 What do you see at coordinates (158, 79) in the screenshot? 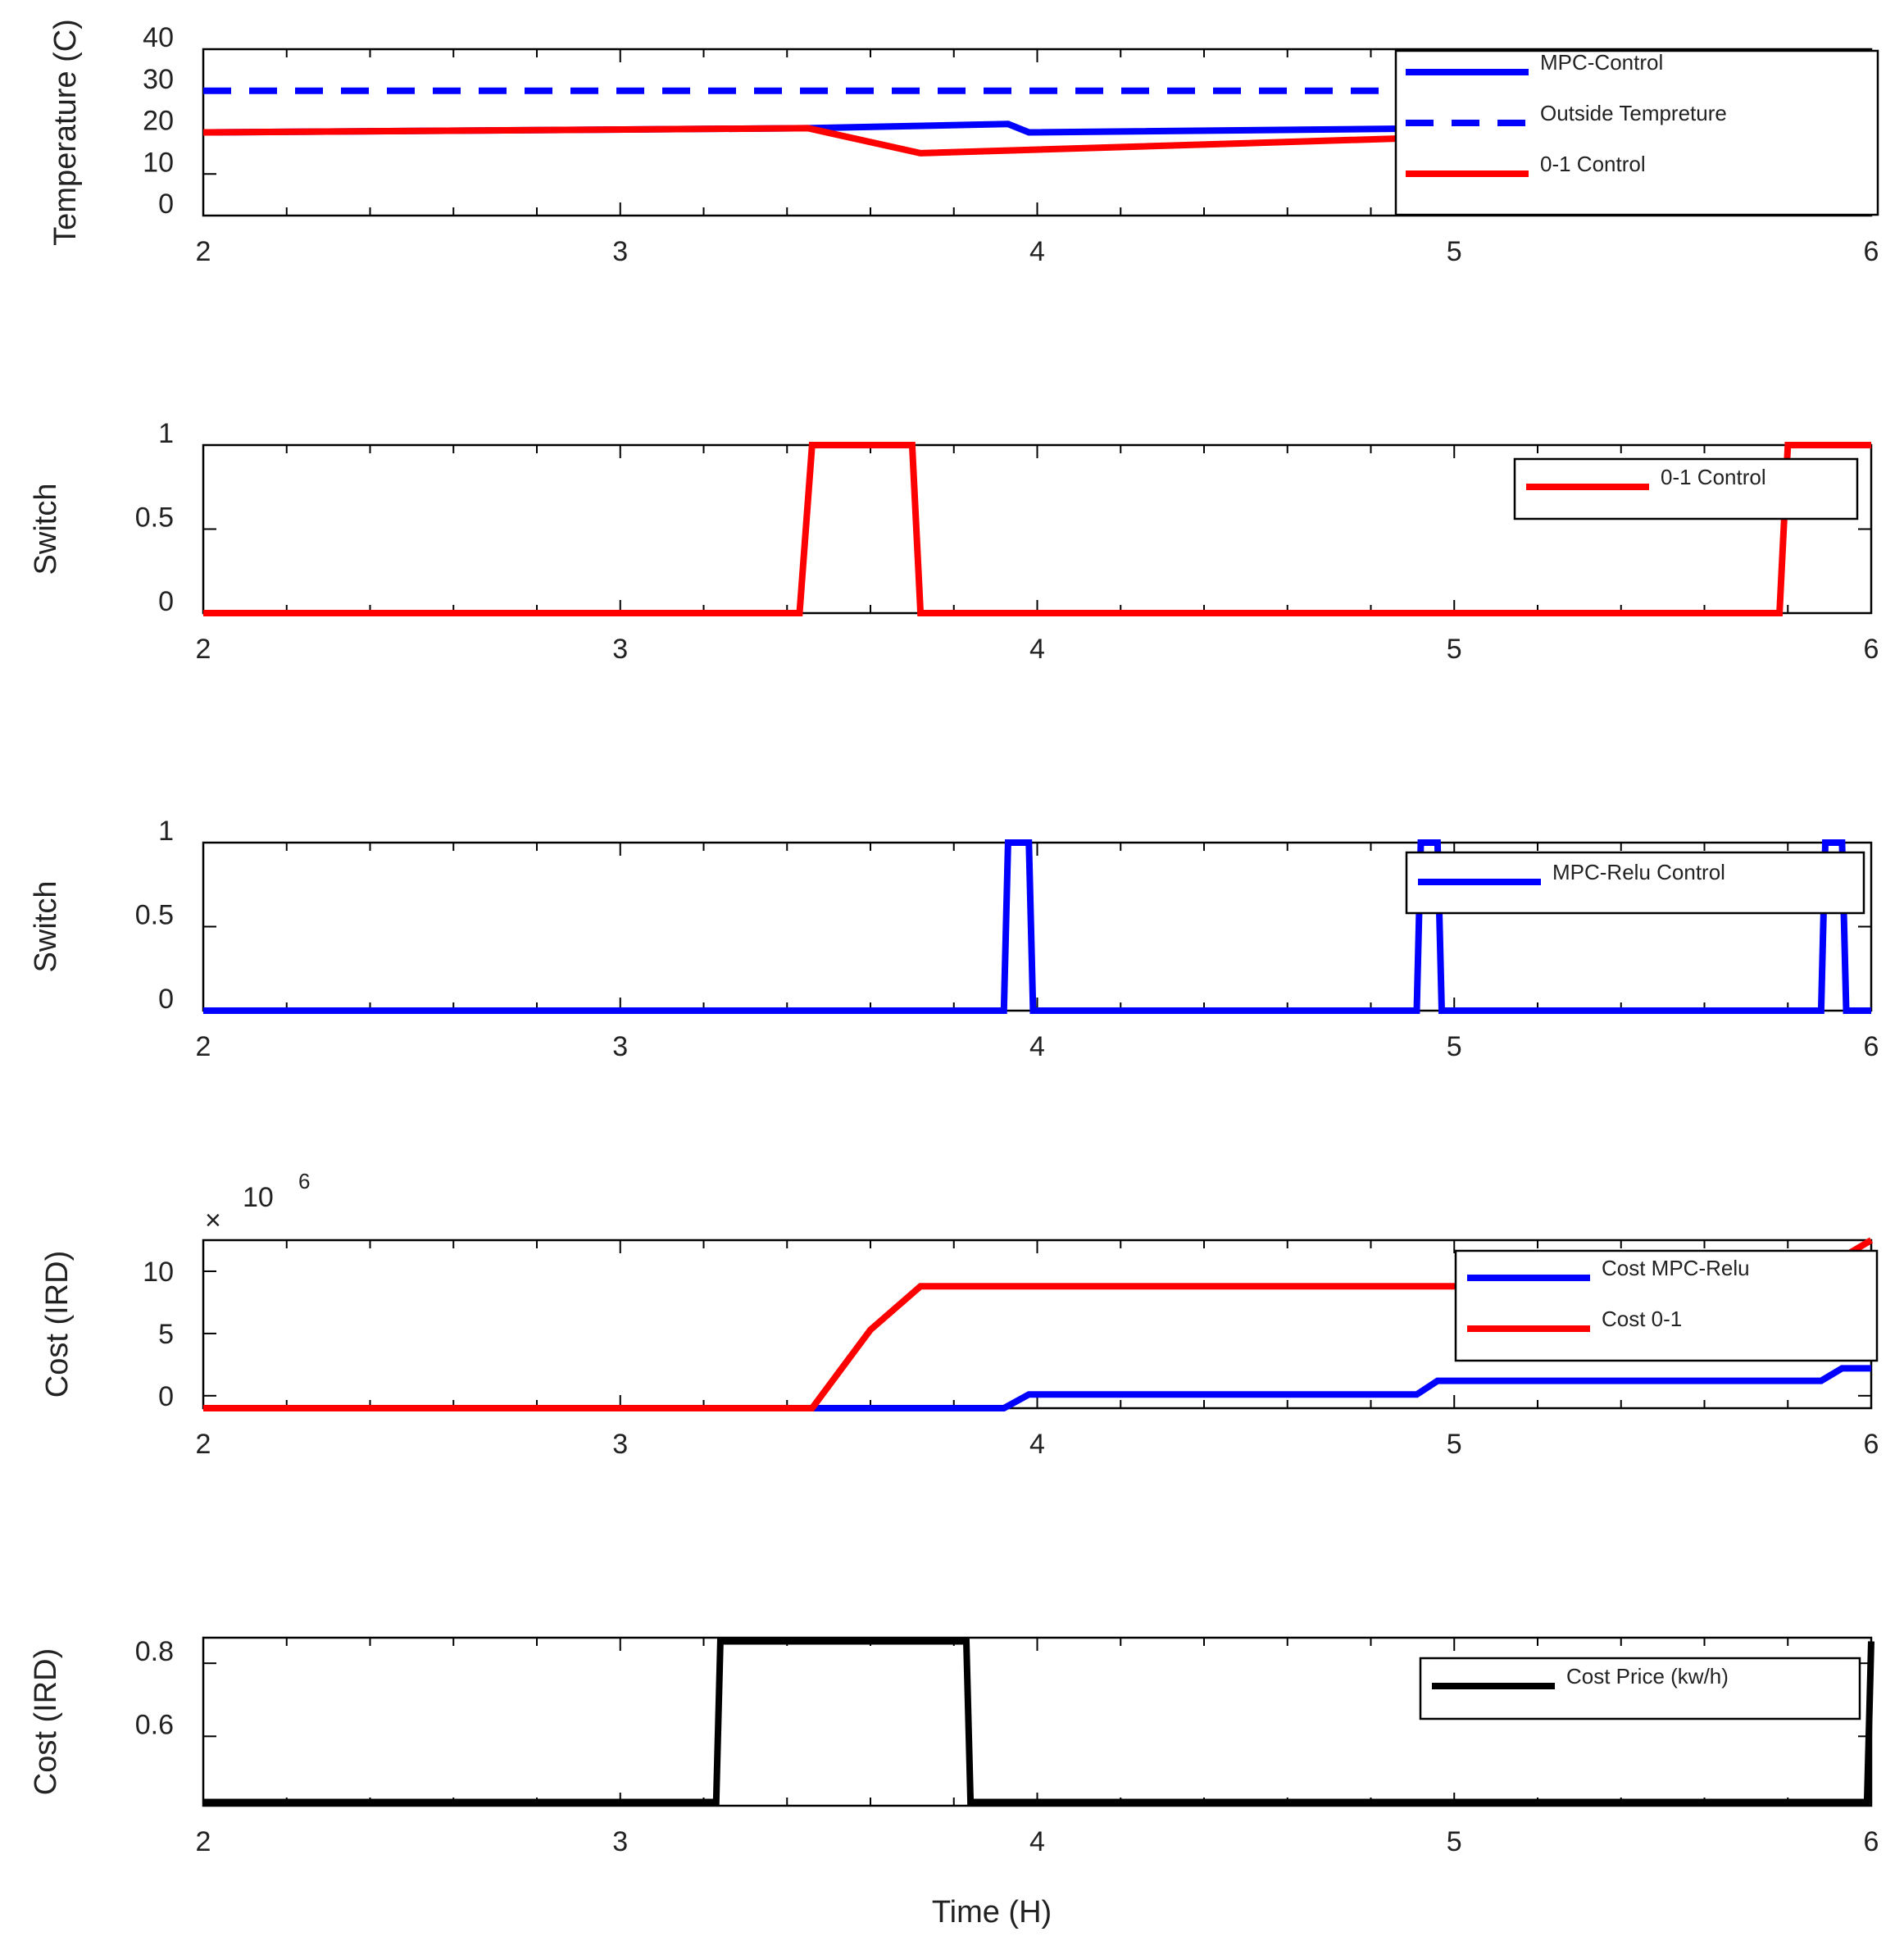
I see `y-tick-label: 30` at bounding box center [158, 79].